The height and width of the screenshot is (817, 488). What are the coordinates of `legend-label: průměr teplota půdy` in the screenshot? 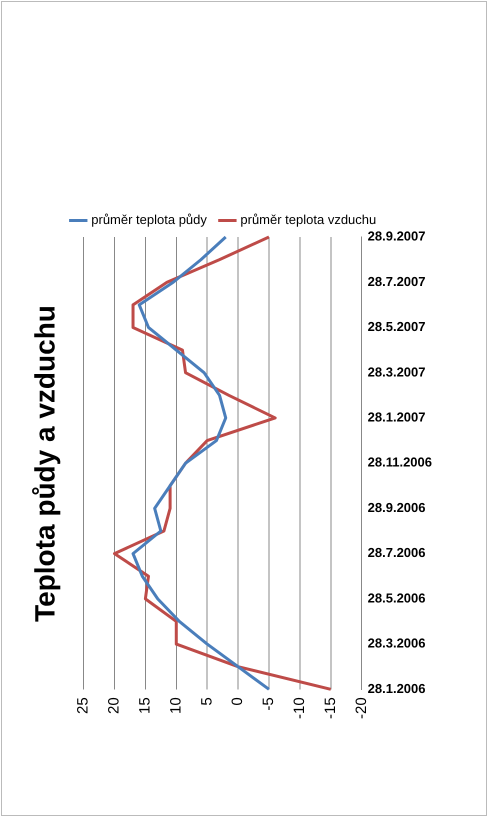 It's located at (149, 220).